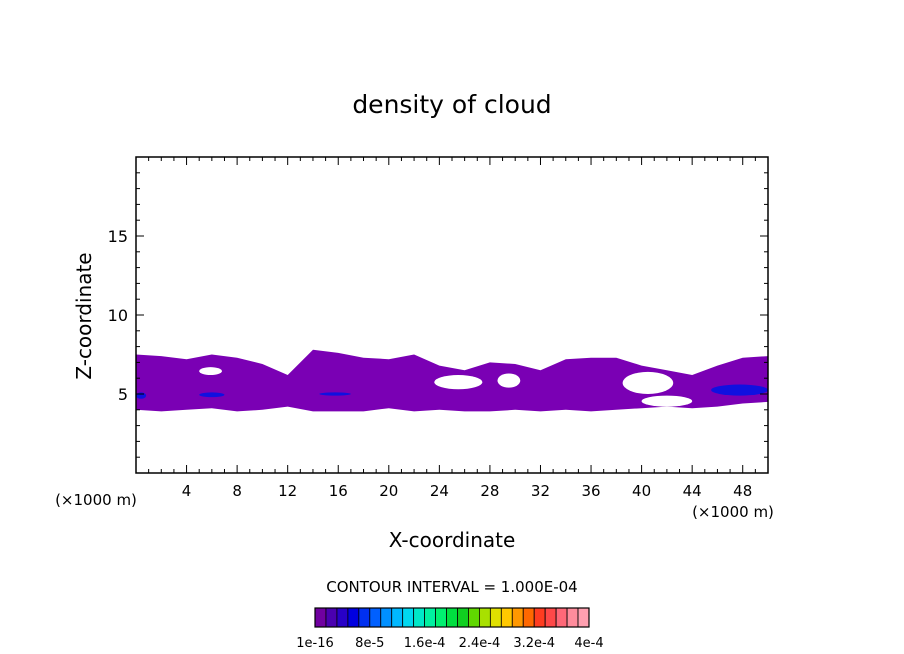  Describe the element at coordinates (315, 643) in the screenshot. I see `colorbar-label: 1e-16` at that location.